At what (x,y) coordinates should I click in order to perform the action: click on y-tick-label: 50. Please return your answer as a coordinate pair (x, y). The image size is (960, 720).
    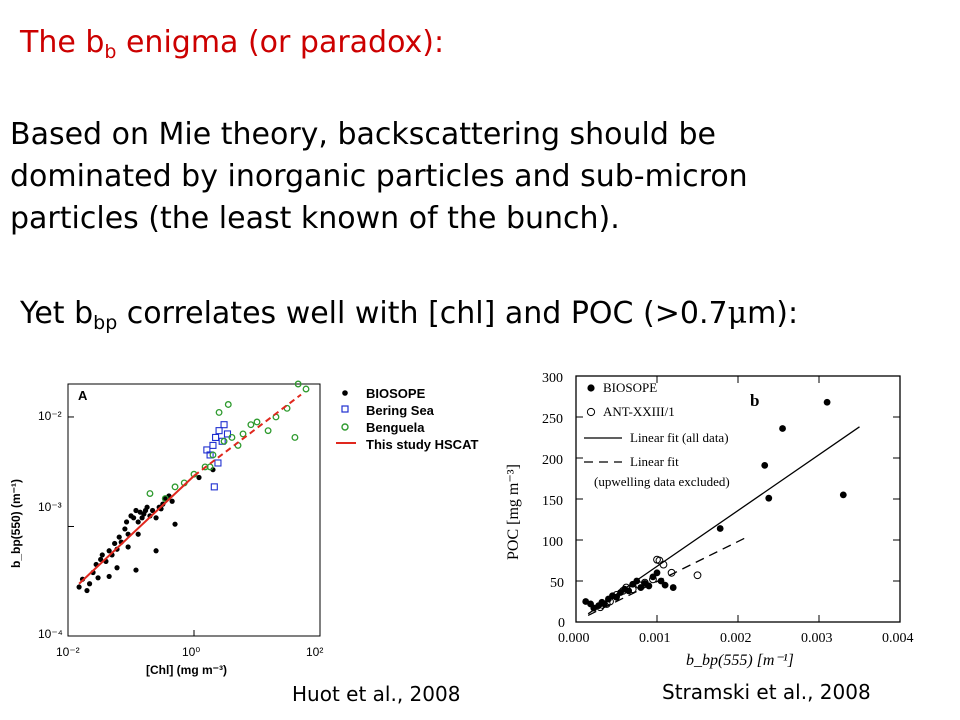
    Looking at the image, I should click on (557, 583).